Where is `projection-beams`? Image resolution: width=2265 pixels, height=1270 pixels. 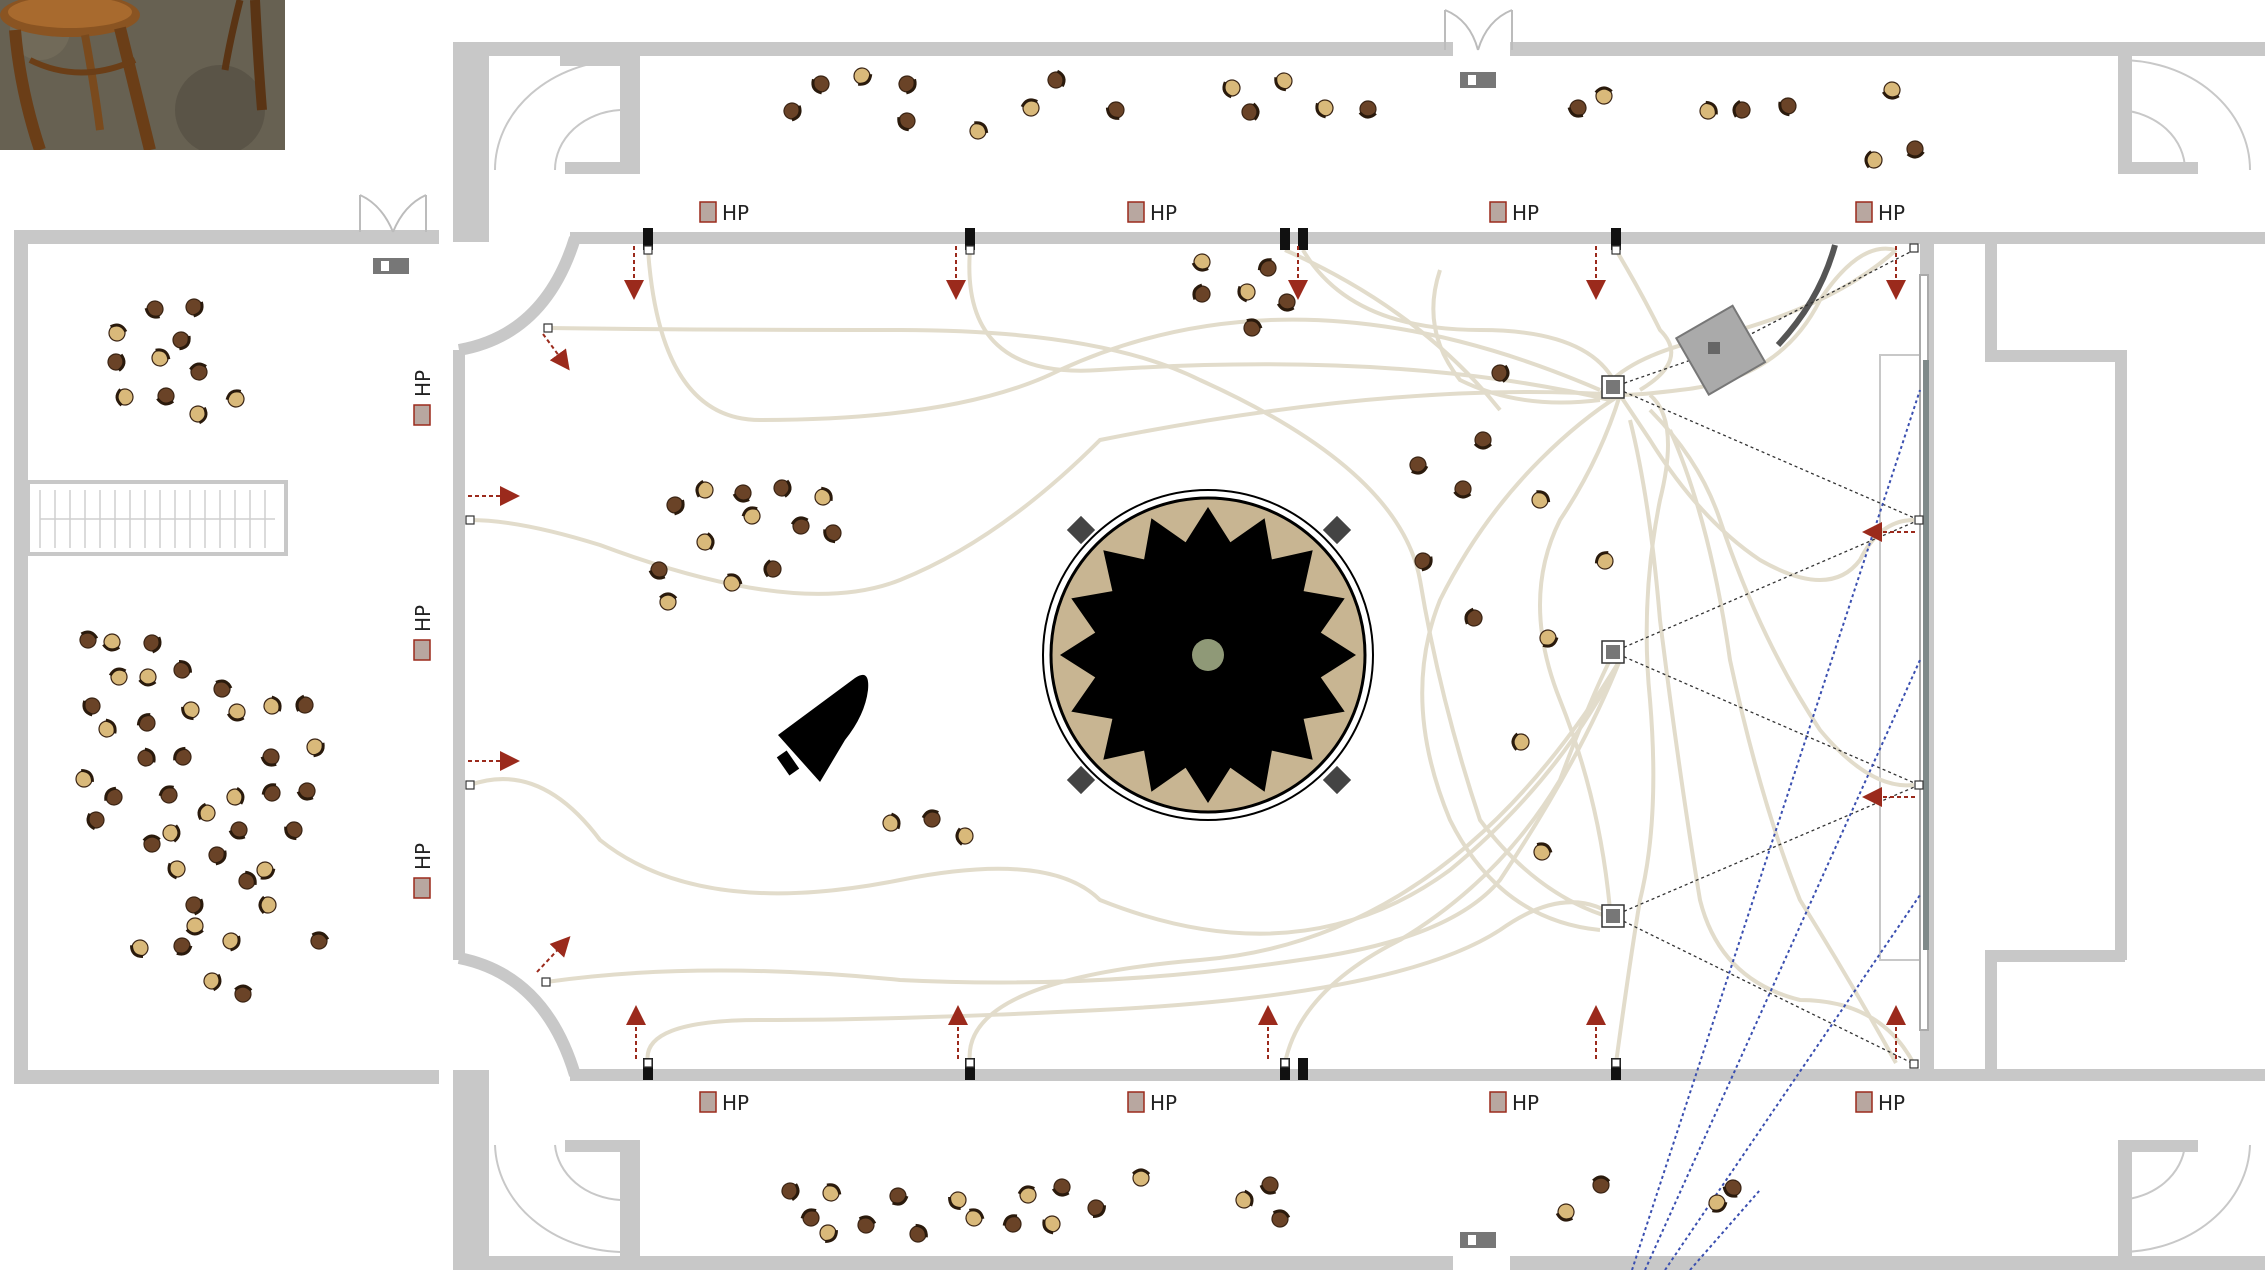
projection-beams is located at coordinates (1776, 829).